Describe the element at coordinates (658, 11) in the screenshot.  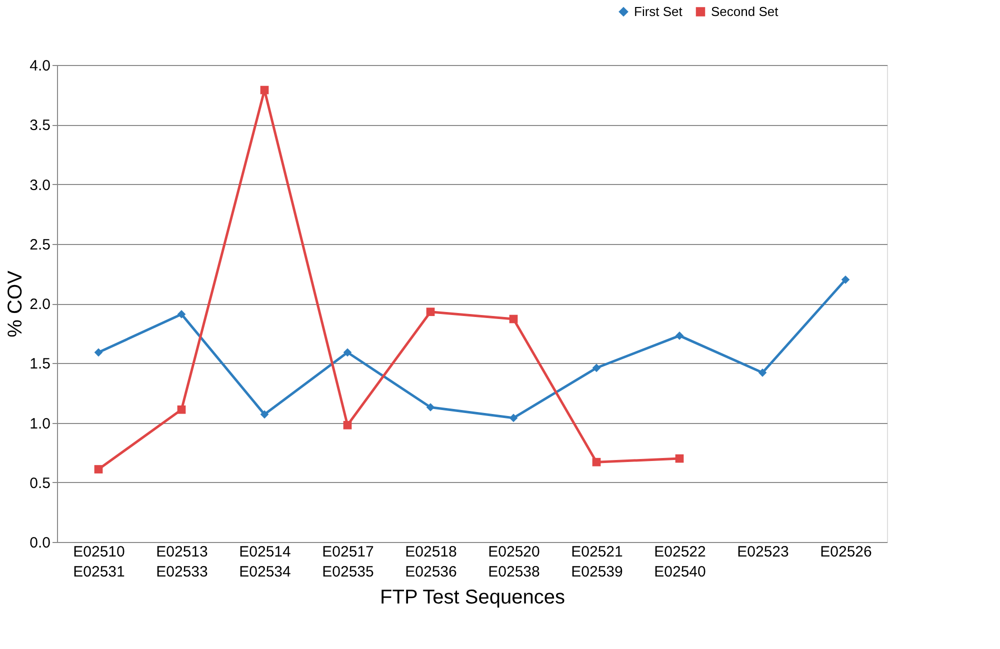
I see `legend-label: First Set` at that location.